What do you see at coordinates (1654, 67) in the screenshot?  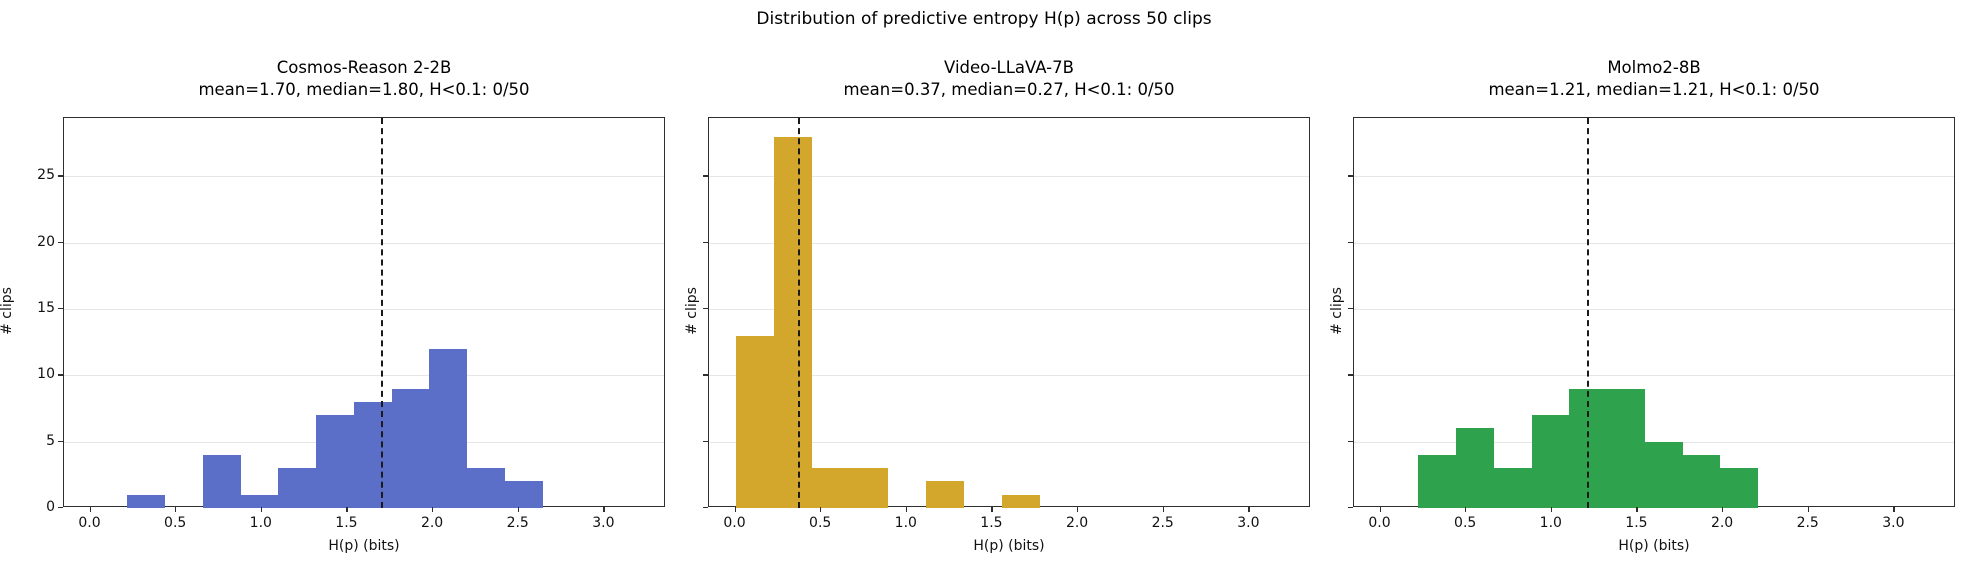 I see `subplot-model-name: Molmo2-8B` at bounding box center [1654, 67].